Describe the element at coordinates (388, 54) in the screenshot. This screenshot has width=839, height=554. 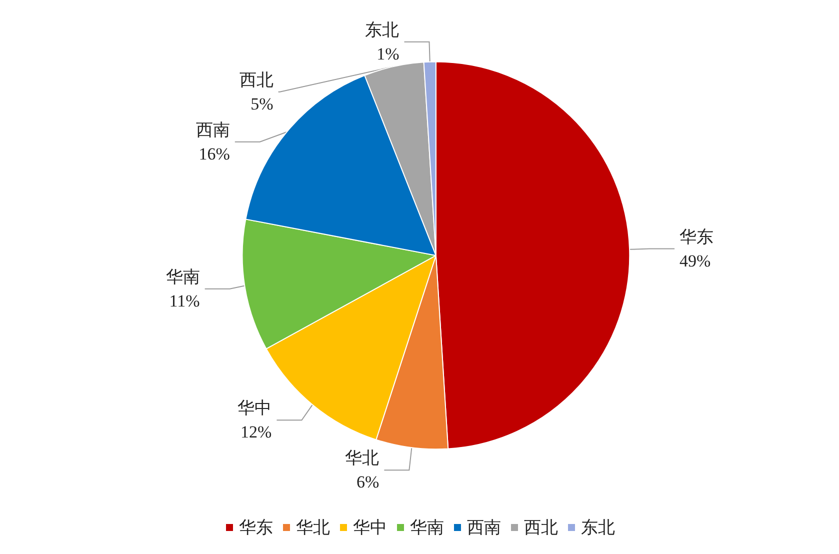
I see `data-label: 1%` at that location.